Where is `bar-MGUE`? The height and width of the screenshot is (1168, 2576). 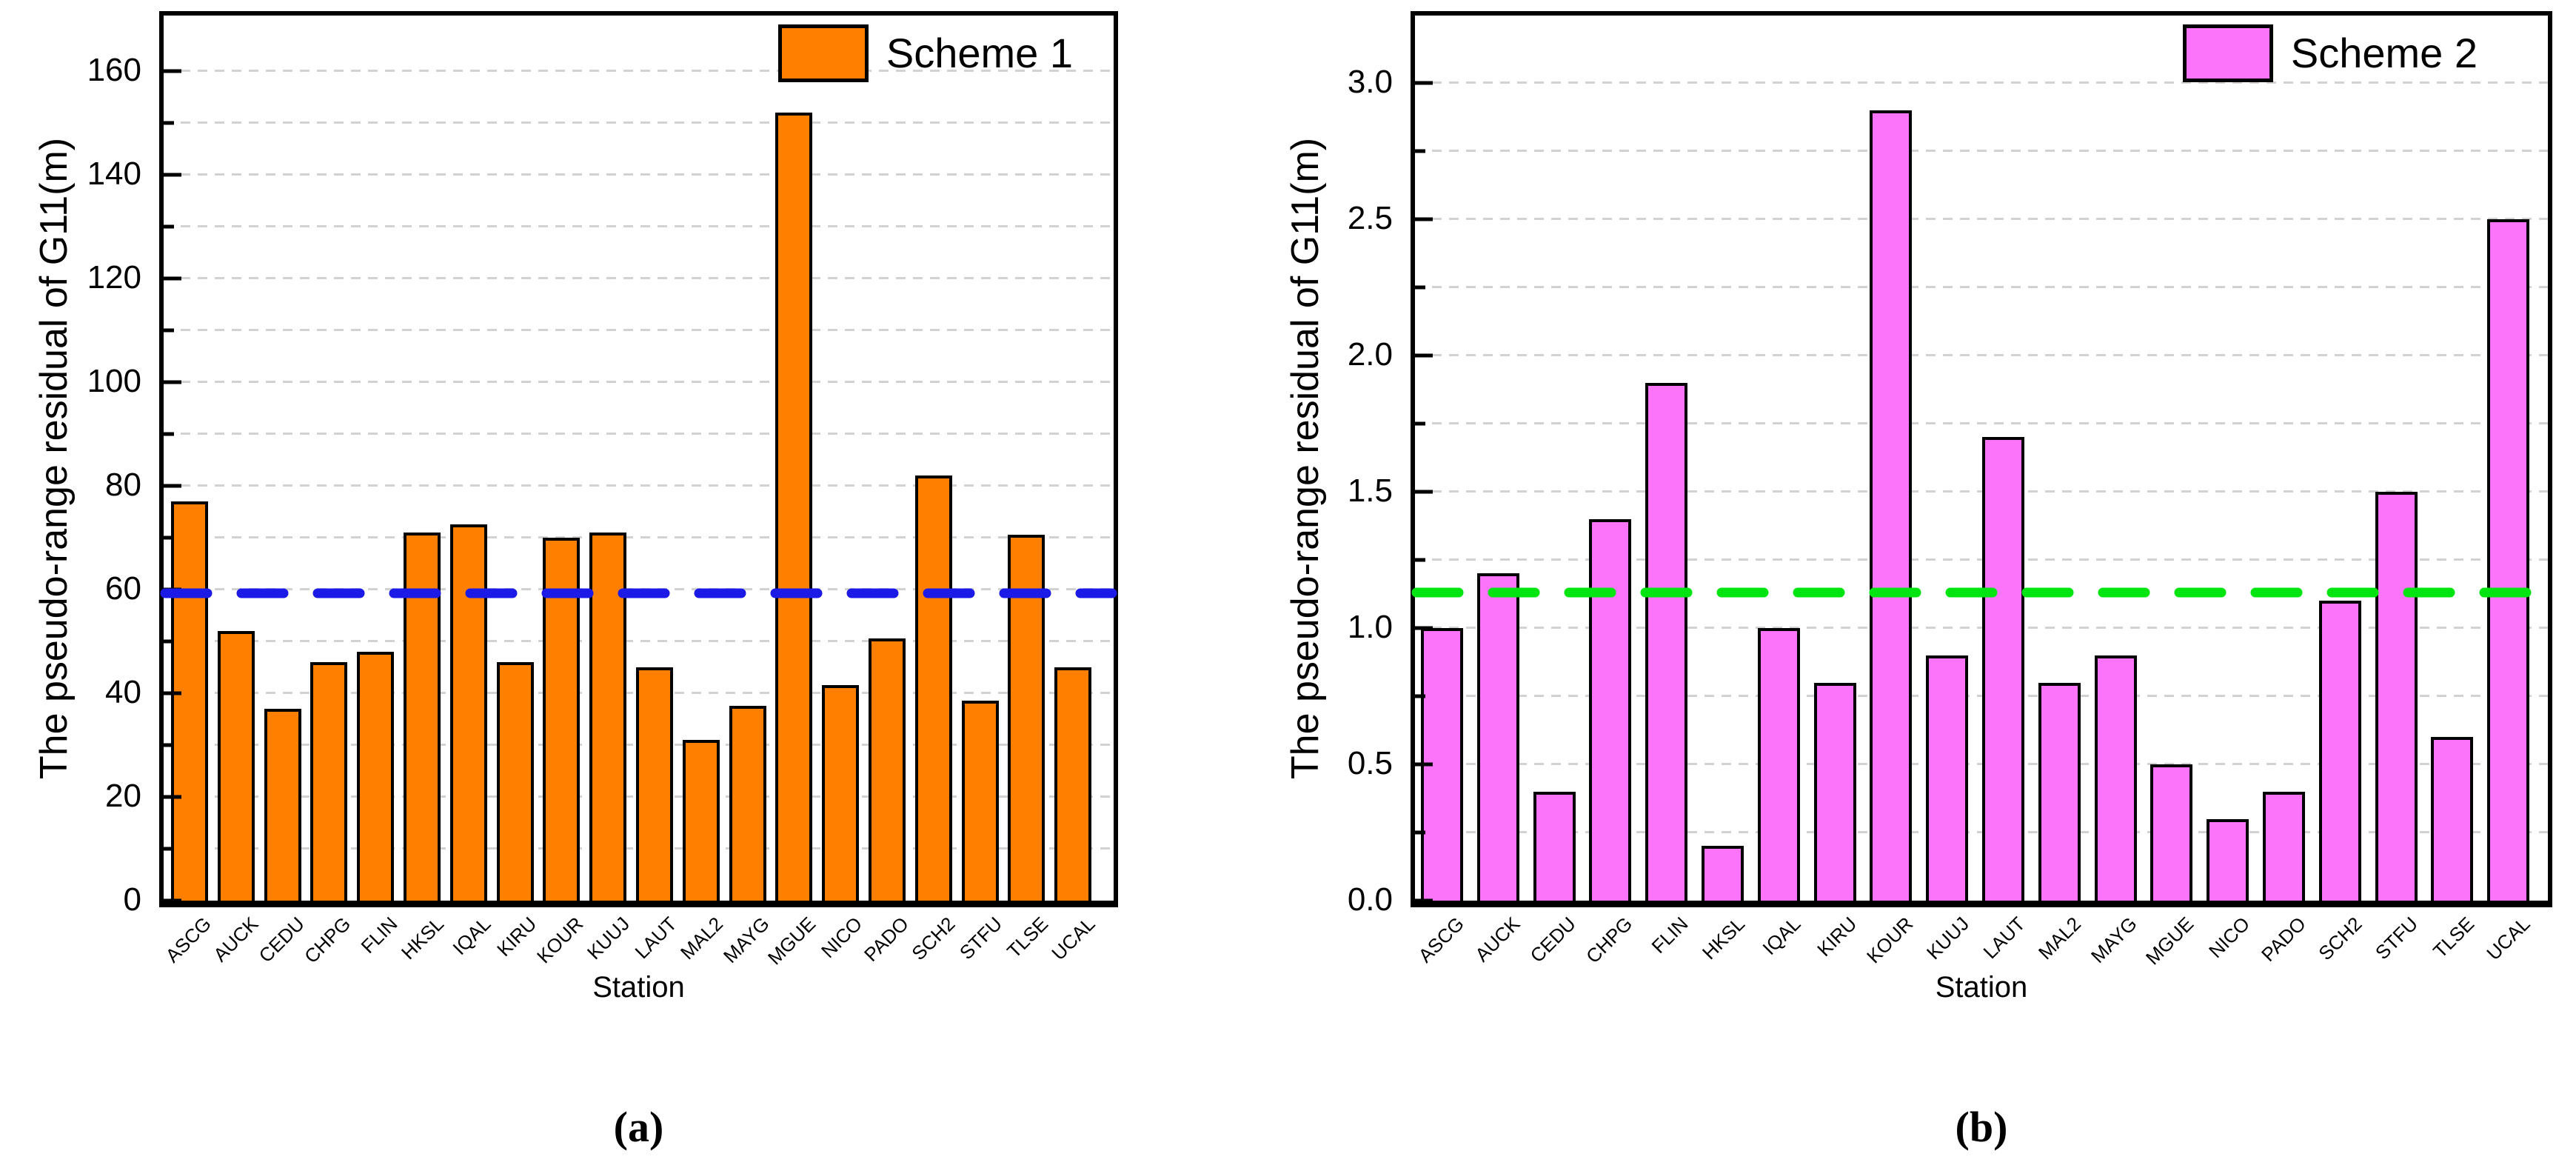 bar-MGUE is located at coordinates (794, 507).